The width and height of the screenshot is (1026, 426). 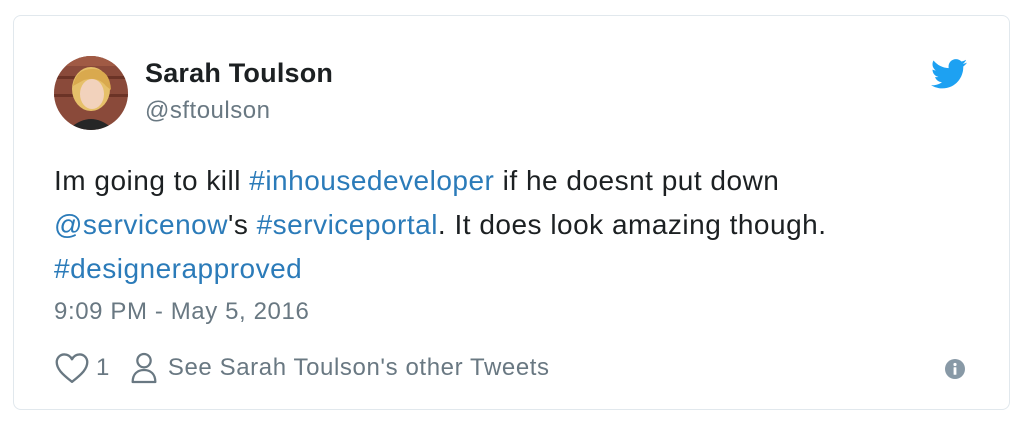 What do you see at coordinates (152, 180) in the screenshot?
I see `tweet-text-segment: Im going to kill` at bounding box center [152, 180].